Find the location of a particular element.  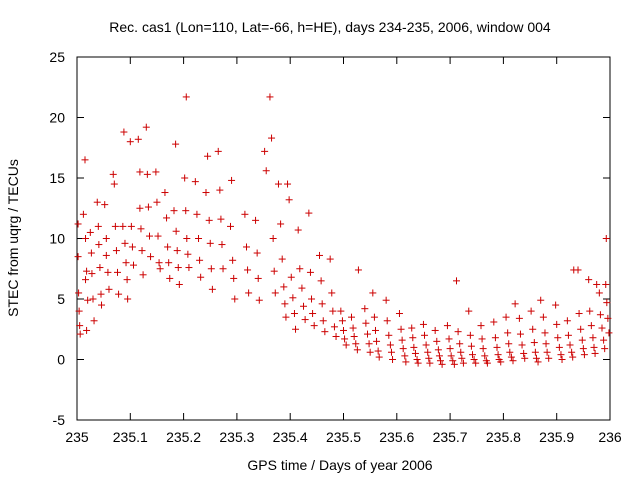

x-tick-label: 235 is located at coordinates (77, 437).